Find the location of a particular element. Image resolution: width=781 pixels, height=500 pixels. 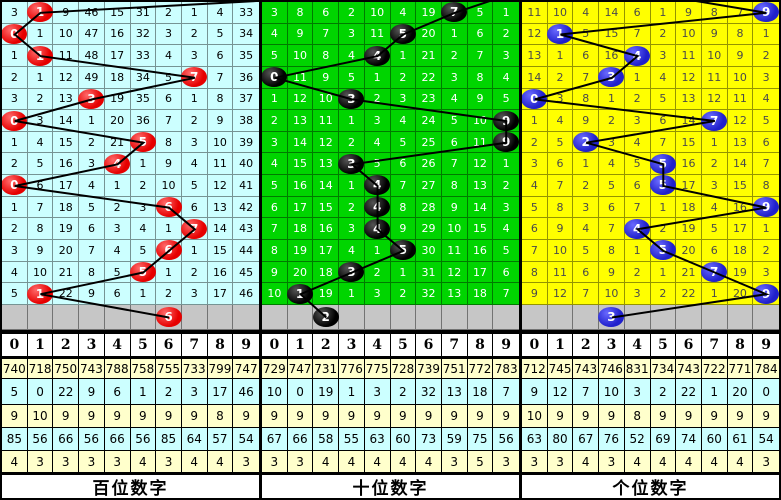

stat-cell: 788 is located at coordinates (117, 369).